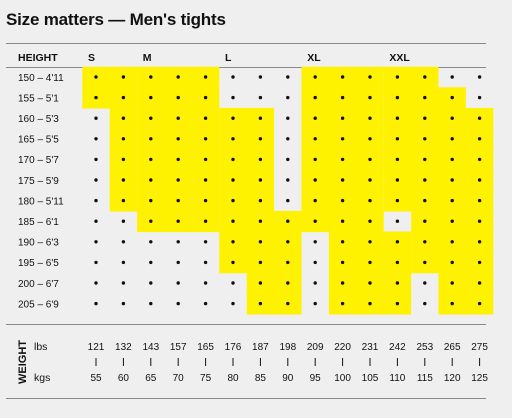 The width and height of the screenshot is (512, 418). Describe the element at coordinates (178, 347) in the screenshot. I see `lbs-value: 157` at that location.